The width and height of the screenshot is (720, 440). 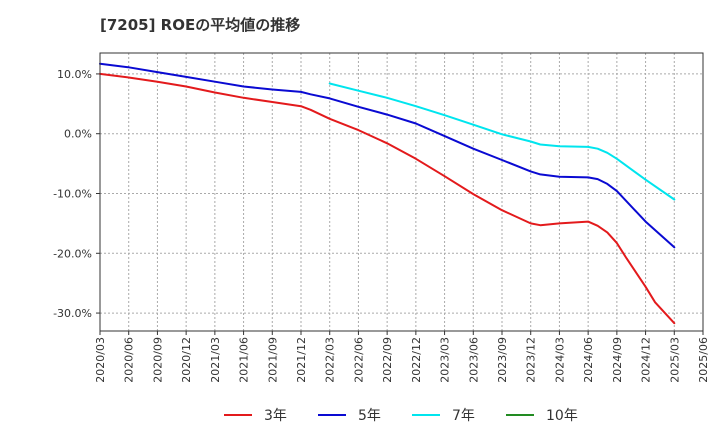 I want to click on x-tick-label: 2024/12, so click(x=646, y=360).